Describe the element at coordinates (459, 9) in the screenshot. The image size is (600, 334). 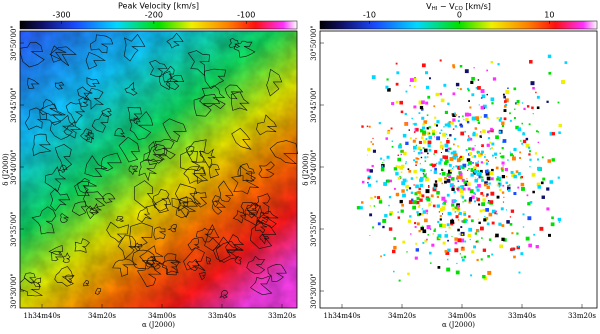
I see `title-part: CO` at that location.